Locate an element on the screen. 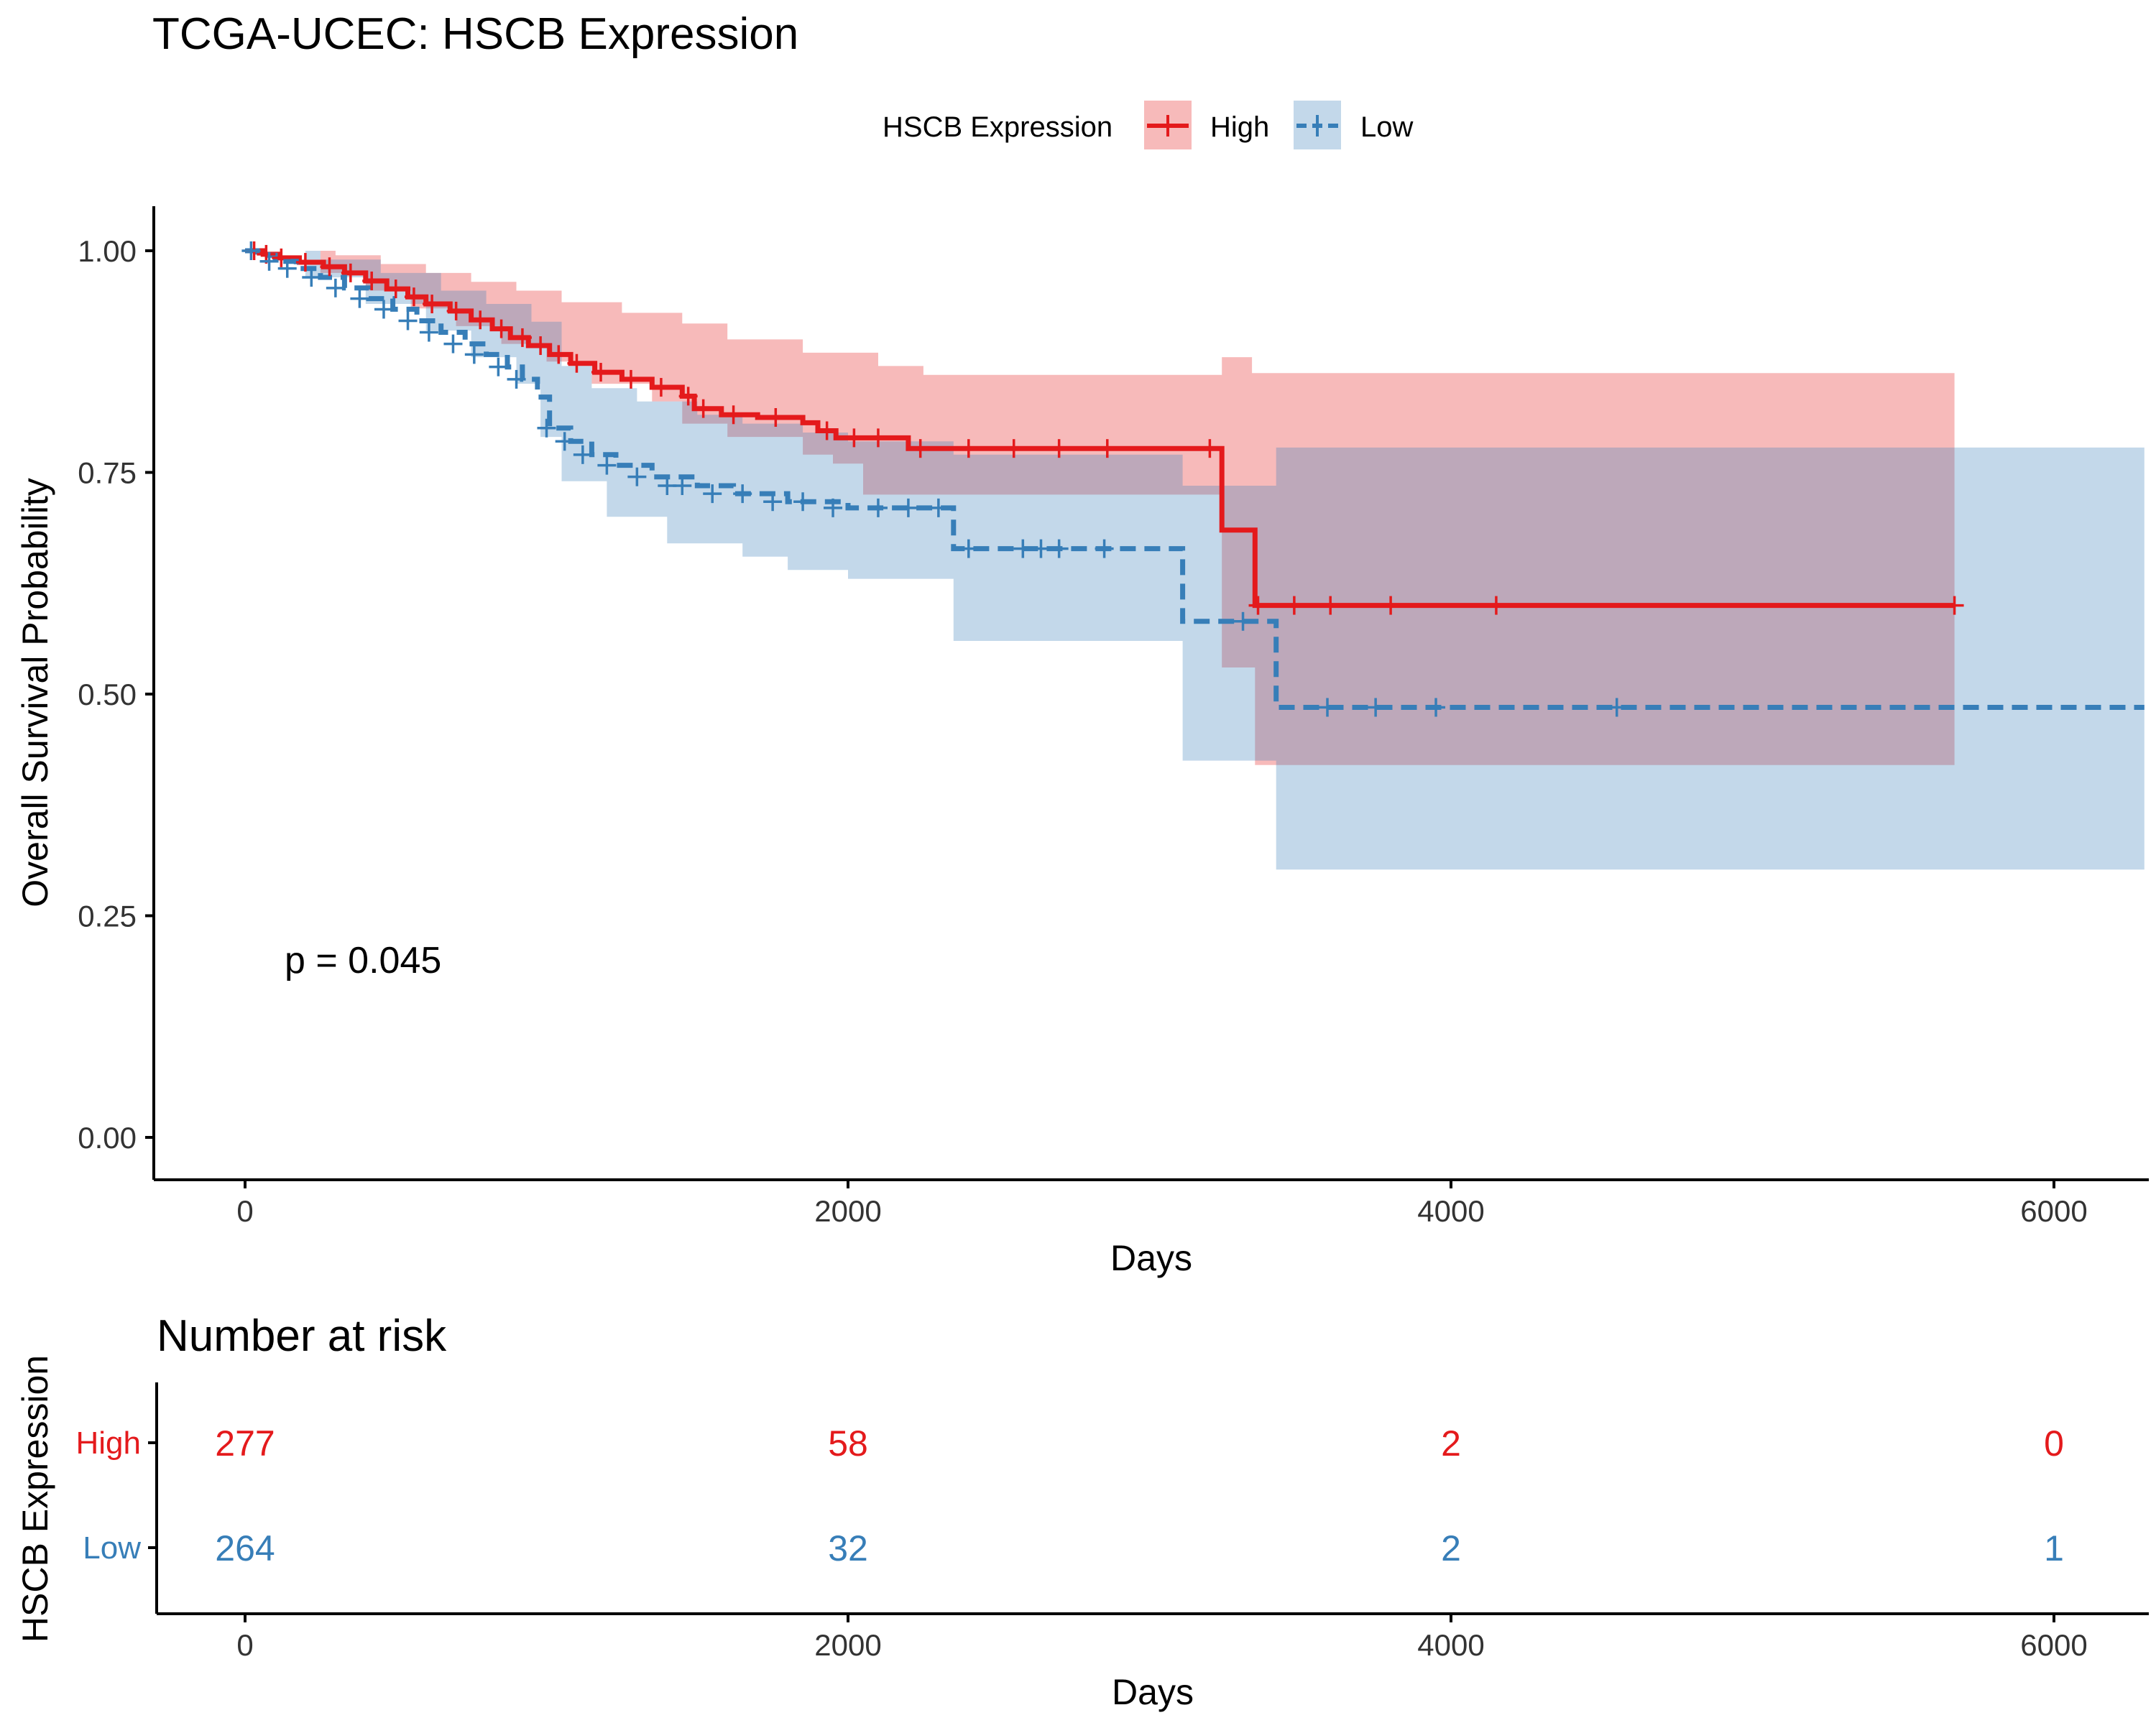  y-axis-title: Overall Survival Probability is located at coordinates (35, 693).